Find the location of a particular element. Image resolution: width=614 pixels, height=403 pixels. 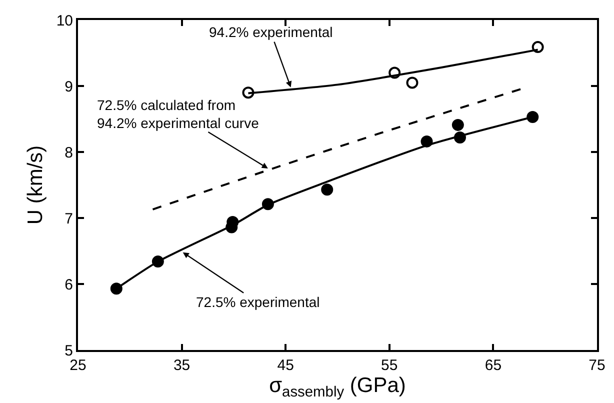

x-tick-label: 55 is located at coordinates (389, 365).